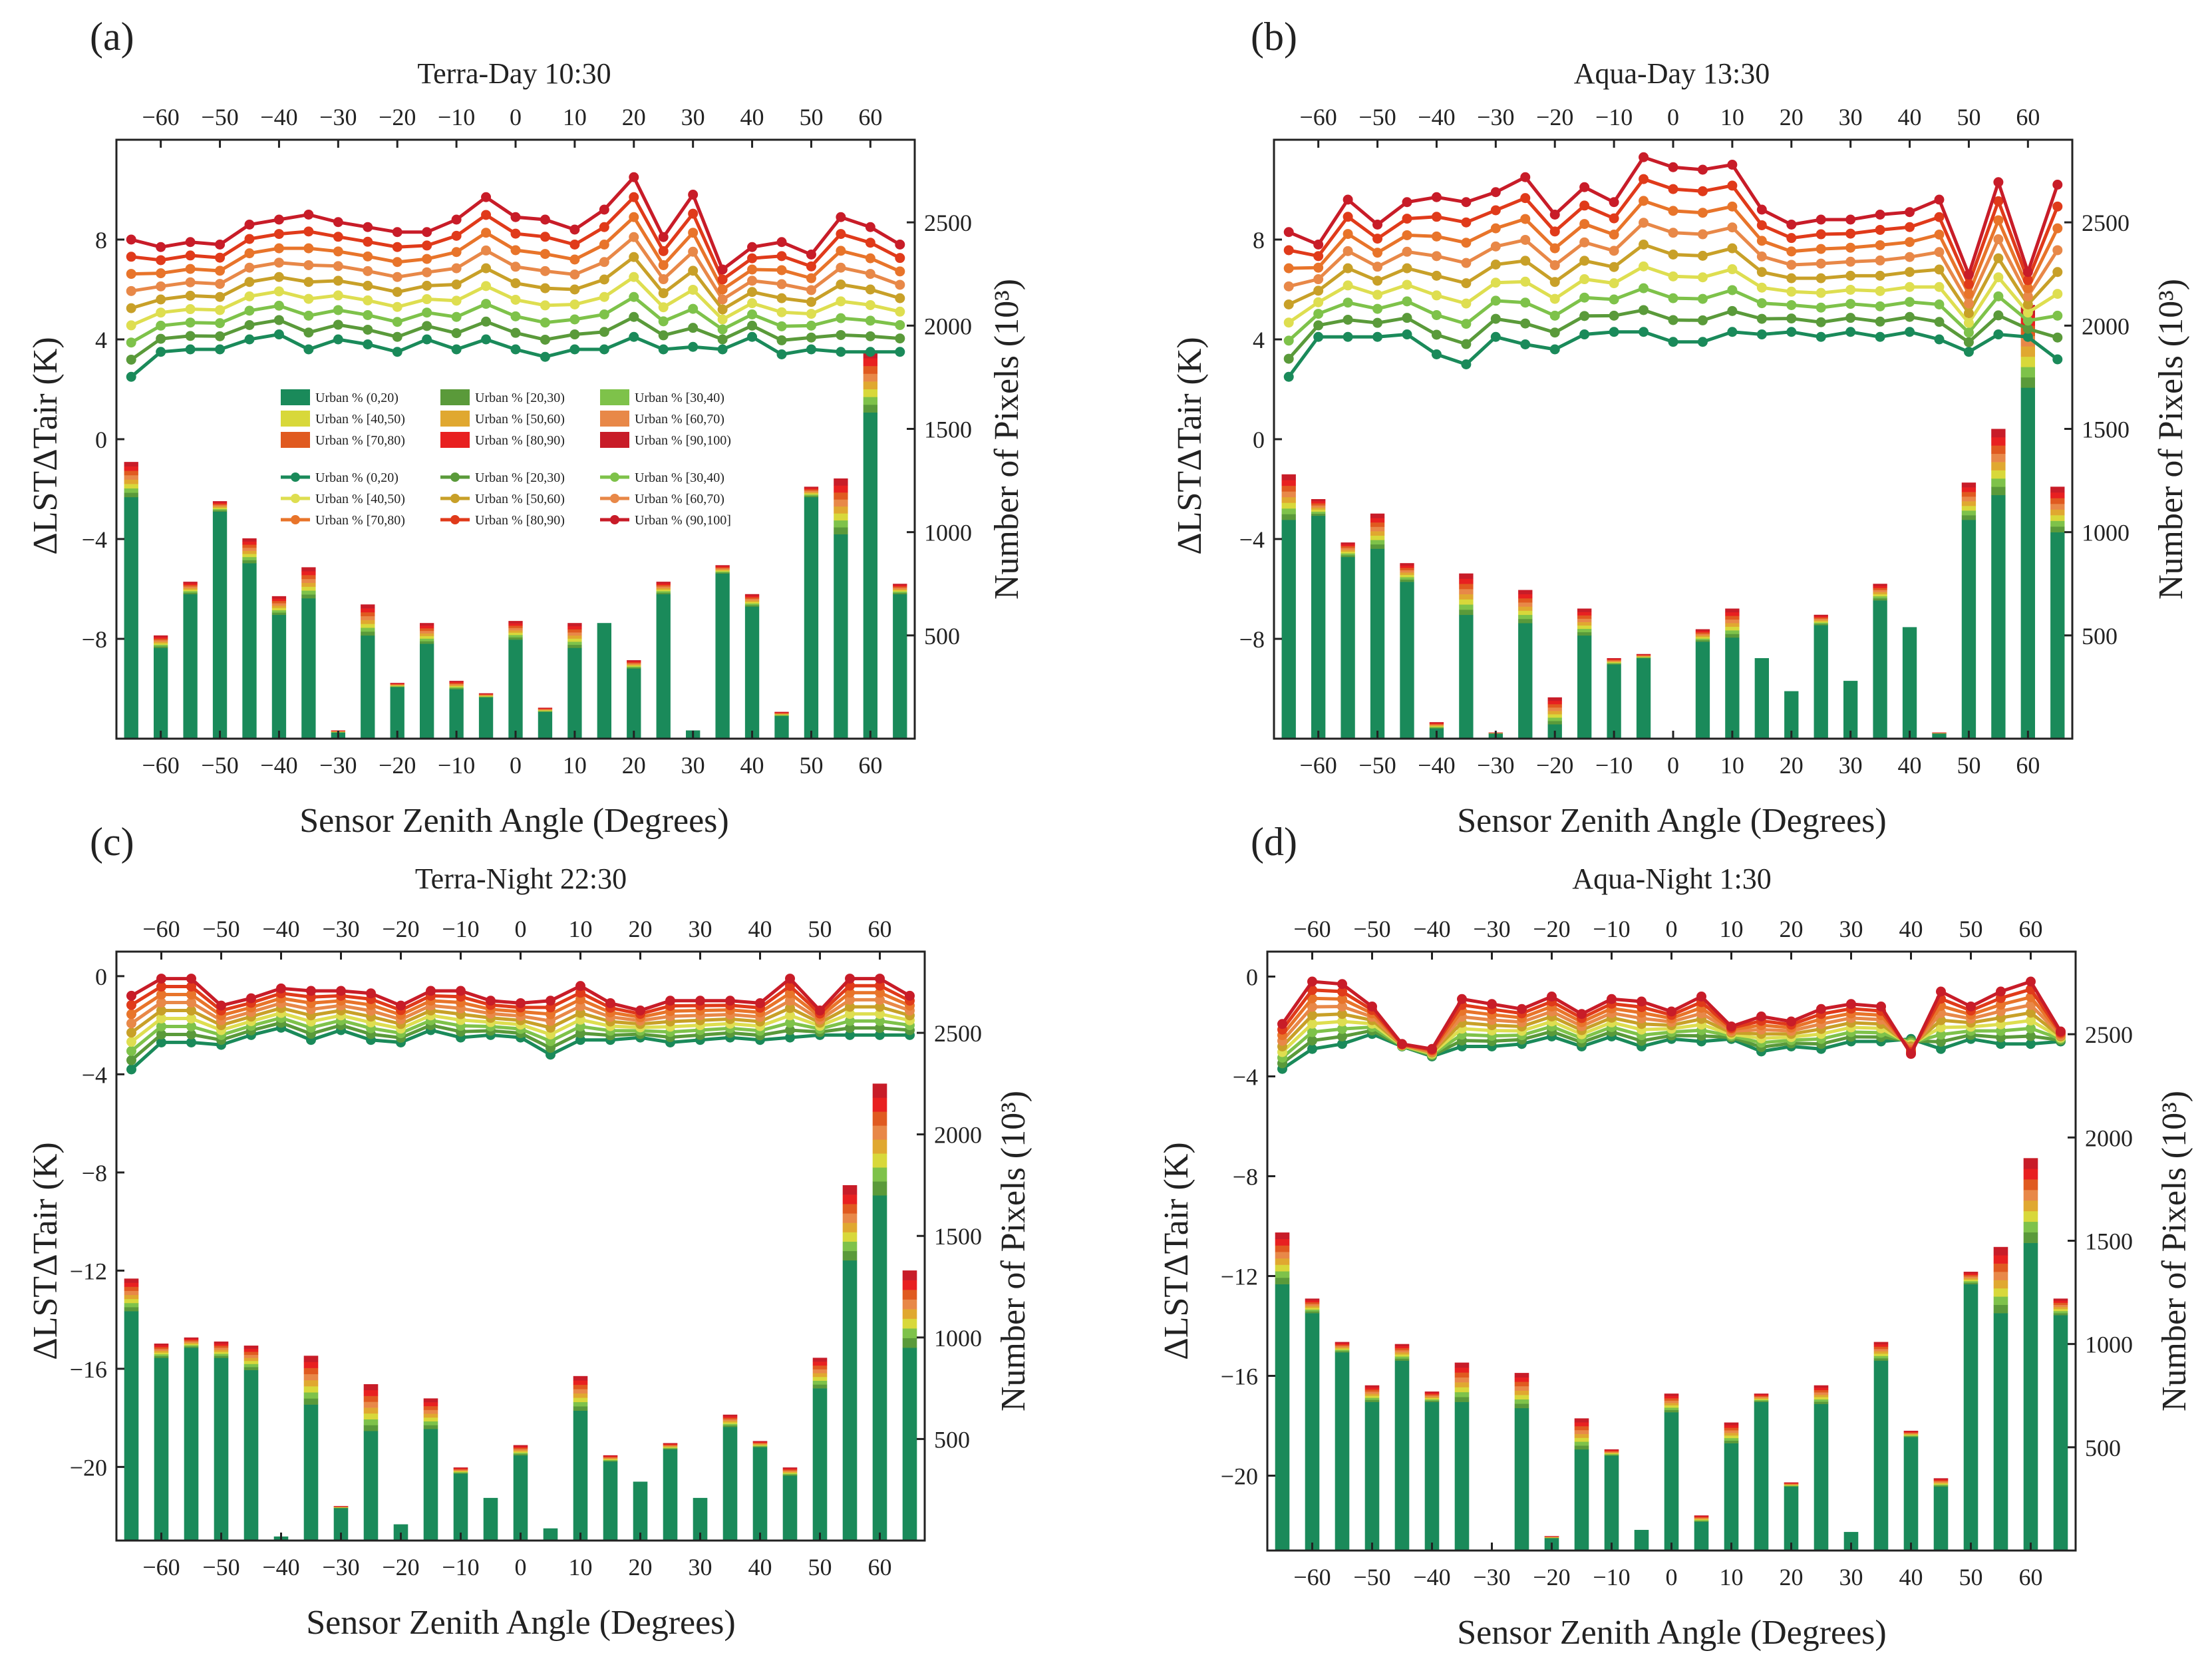 This screenshot has height=1659, width=2212. Describe the element at coordinates (397, 765) in the screenshot. I see `x-tick-label: −20` at that location.